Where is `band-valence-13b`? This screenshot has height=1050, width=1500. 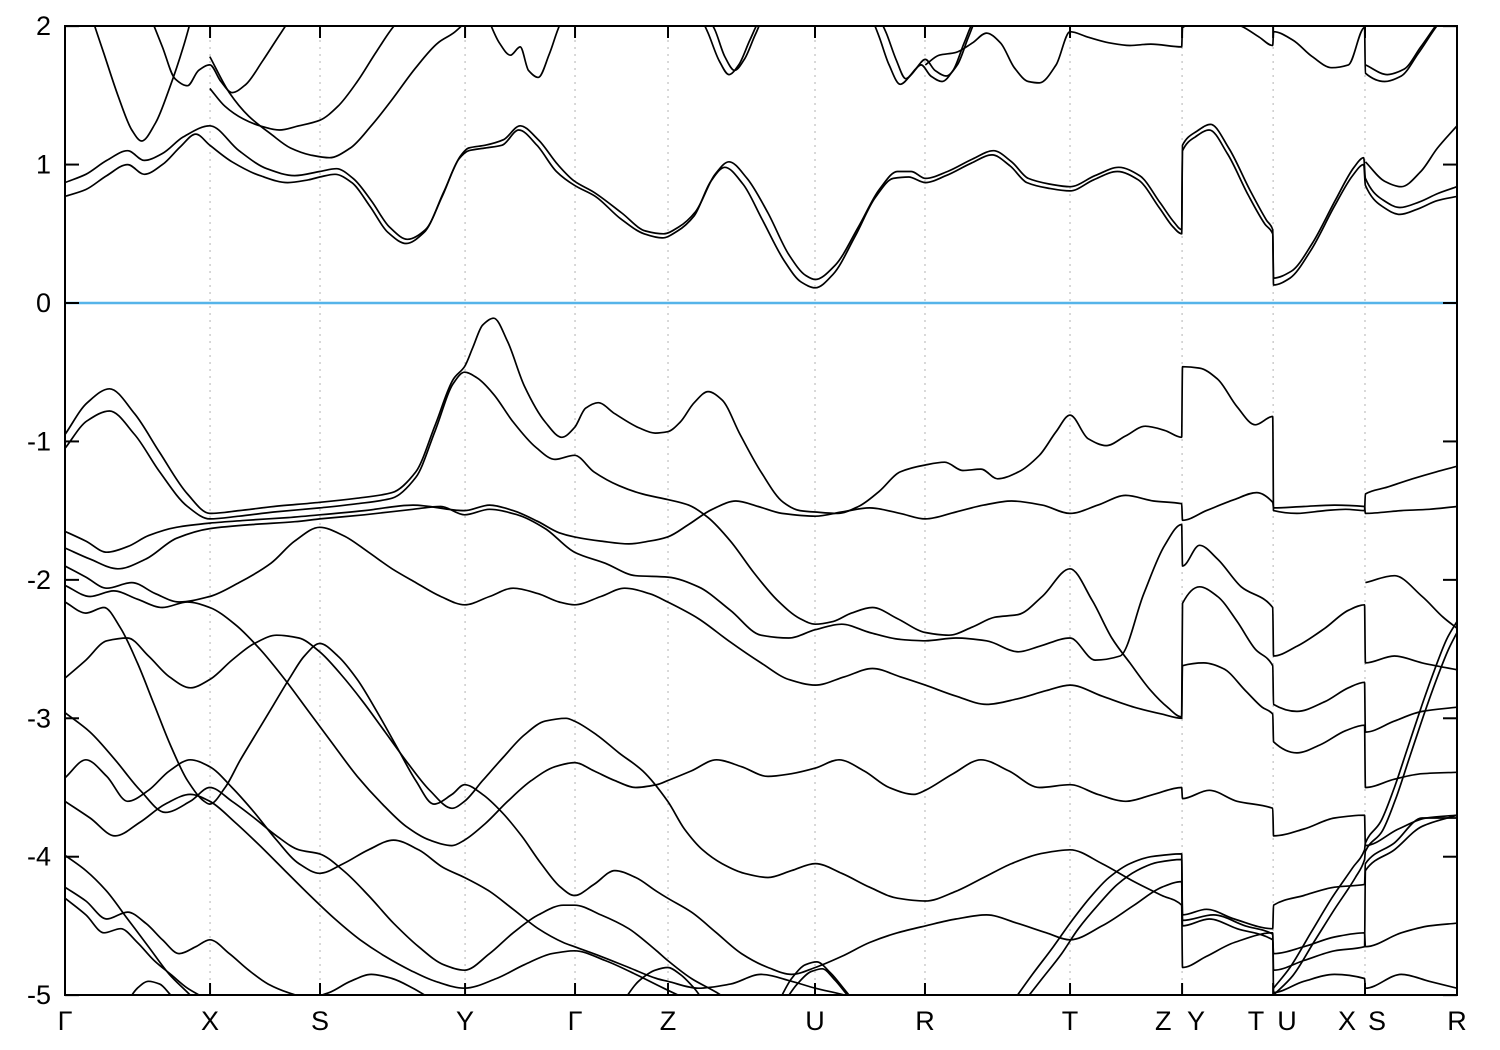
band-valence-13b is located at coordinates (133, 946).